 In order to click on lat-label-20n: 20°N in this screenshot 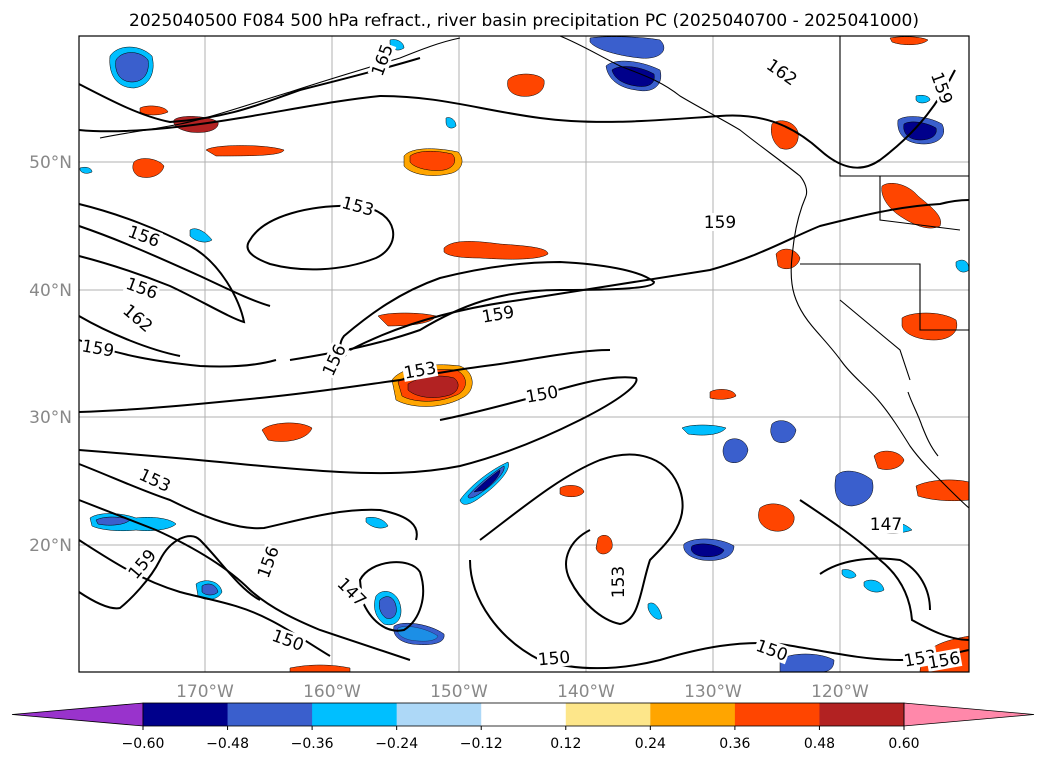, I will do `click(50, 546)`.